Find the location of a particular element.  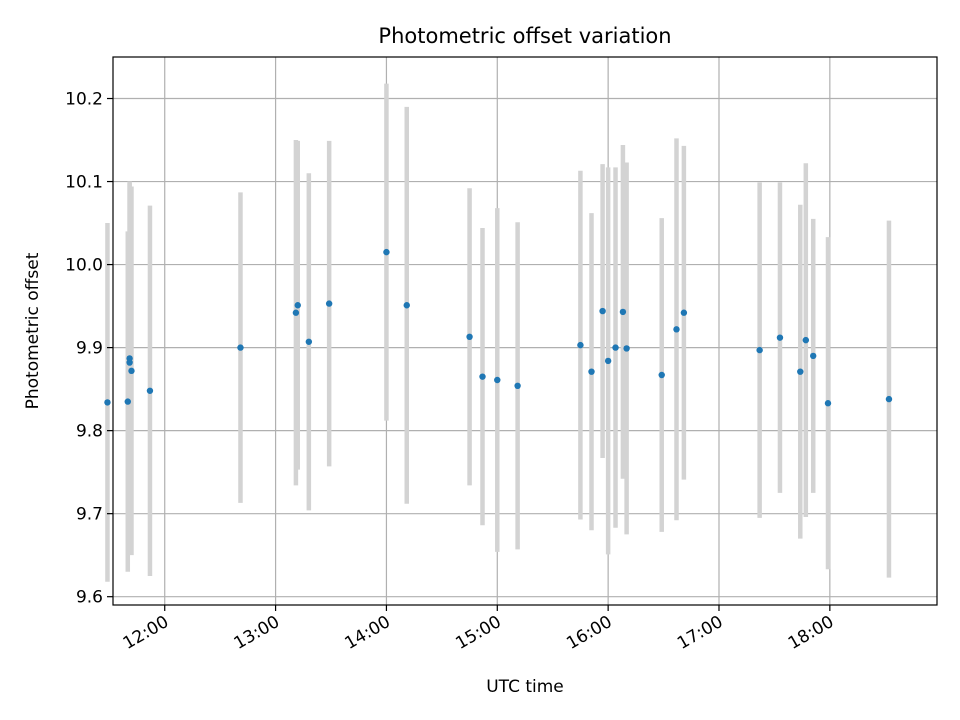

x-axis-label: UTC time is located at coordinates (525, 687).